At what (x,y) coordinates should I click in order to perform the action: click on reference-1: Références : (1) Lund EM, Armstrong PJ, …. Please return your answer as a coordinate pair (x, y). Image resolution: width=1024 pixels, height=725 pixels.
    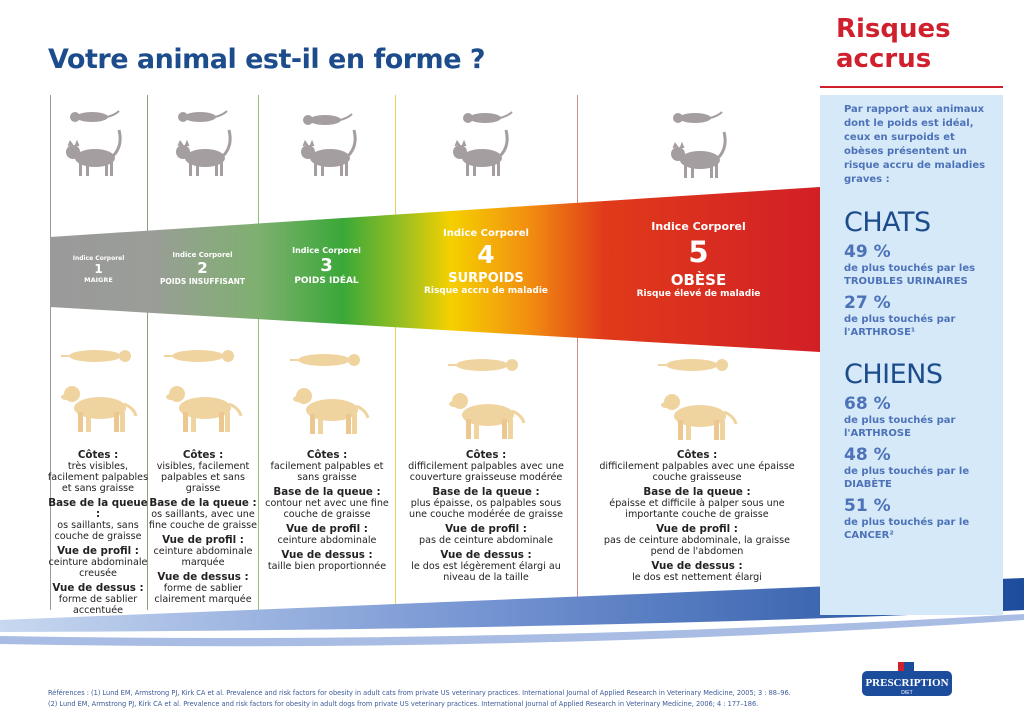
    Looking at the image, I should click on (419, 693).